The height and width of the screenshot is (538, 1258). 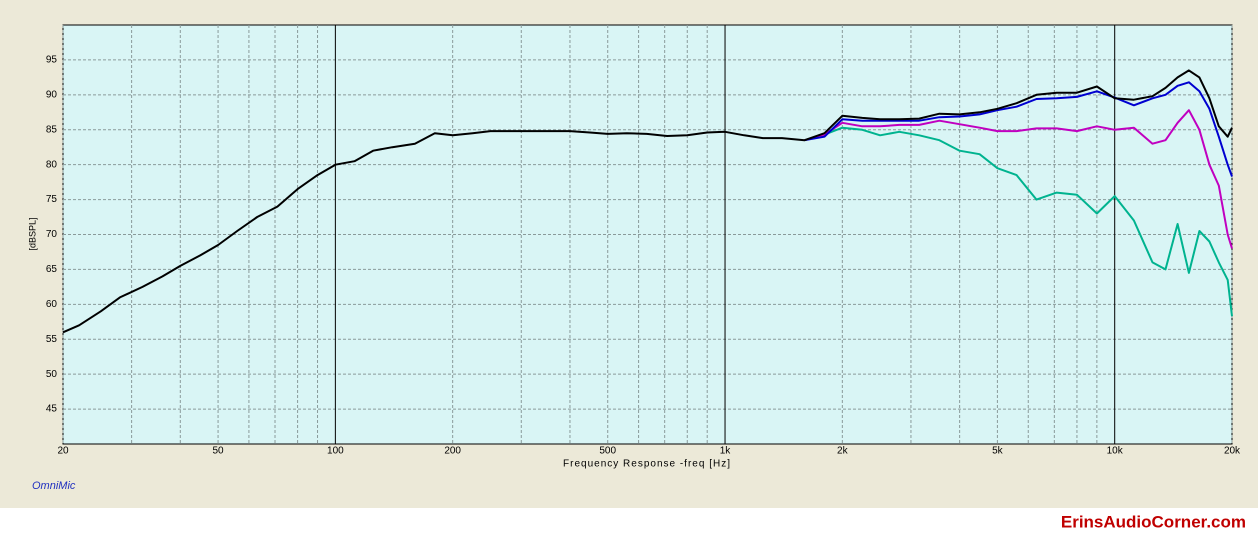 I want to click on y-tick-label: 80, so click(x=52, y=164).